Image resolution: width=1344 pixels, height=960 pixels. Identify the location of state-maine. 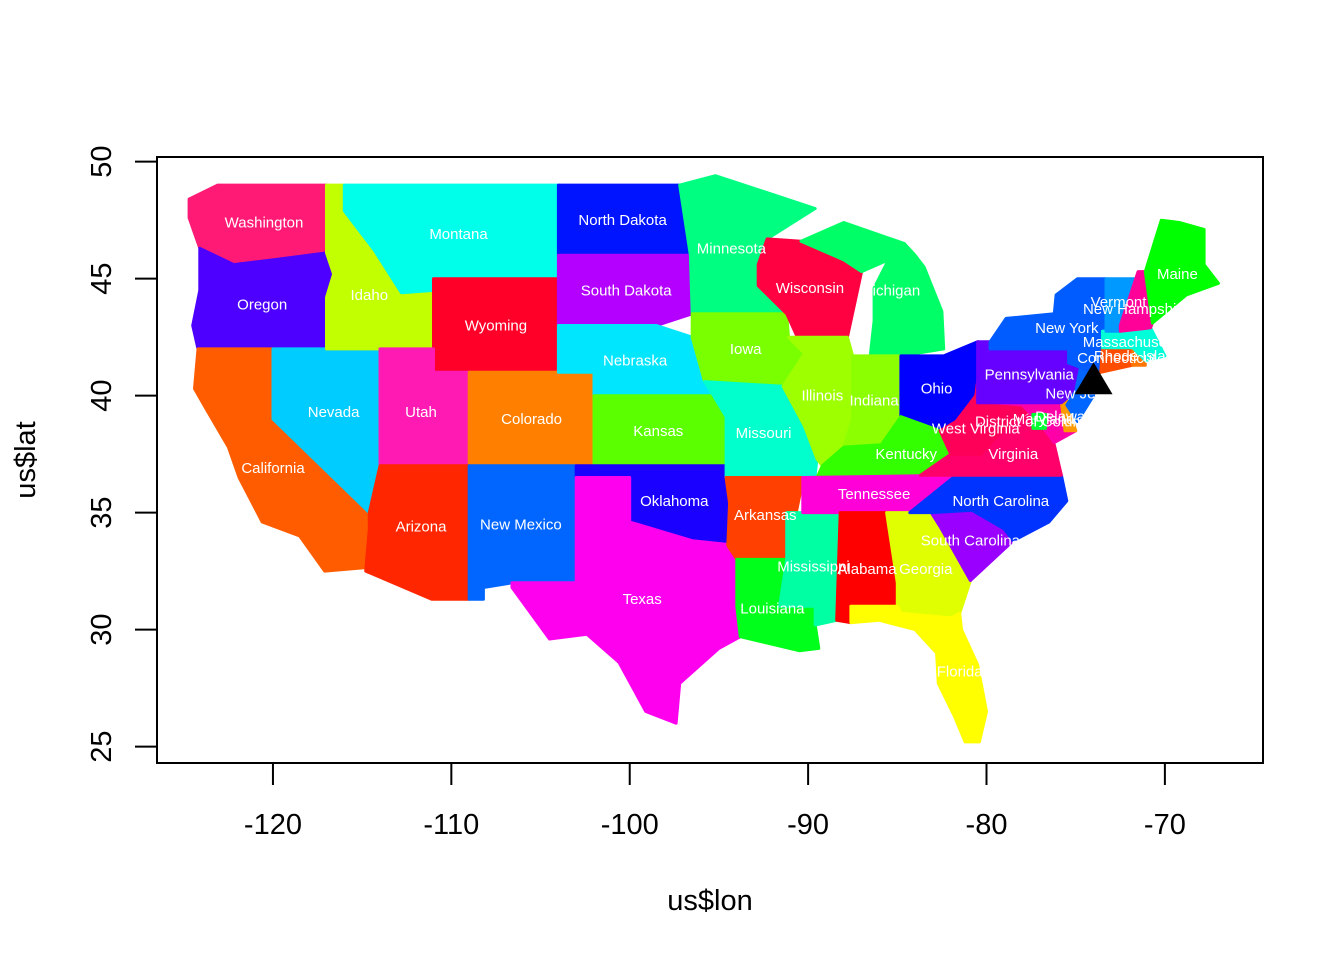
(1181, 271).